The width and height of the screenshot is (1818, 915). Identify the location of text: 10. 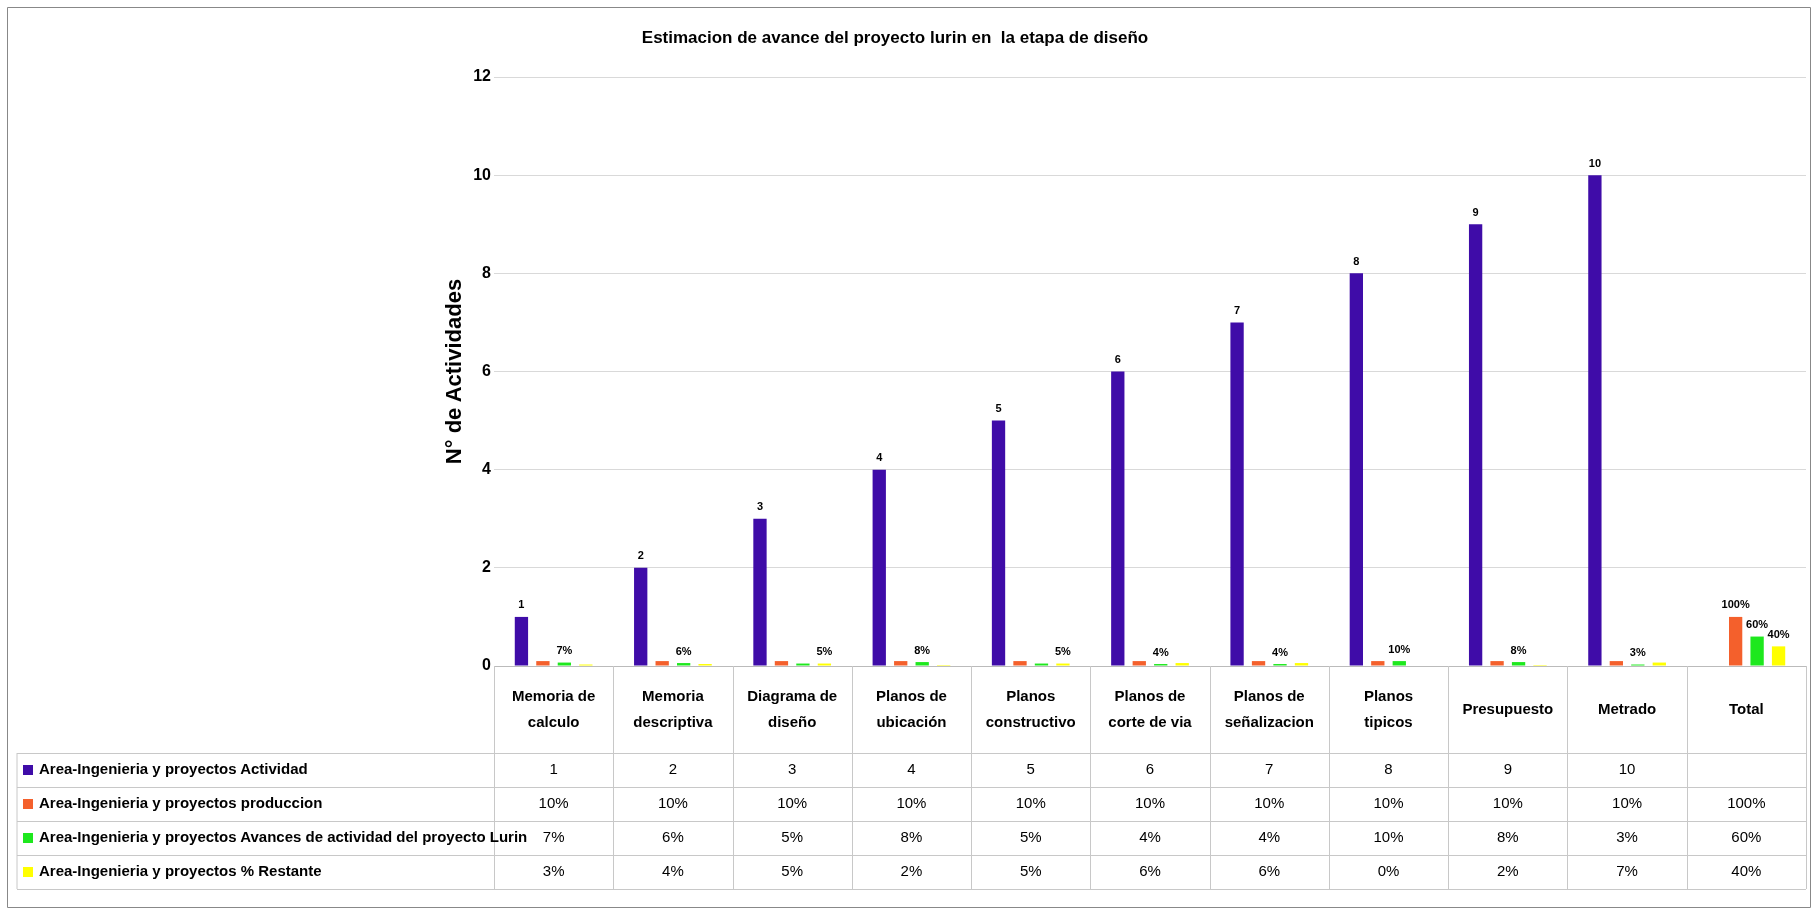
(1595, 162).